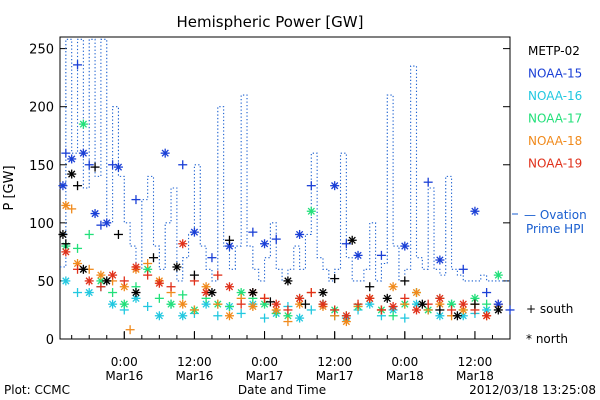  What do you see at coordinates (555, 96) in the screenshot?
I see `legend-entry: NOAA-16` at bounding box center [555, 96].